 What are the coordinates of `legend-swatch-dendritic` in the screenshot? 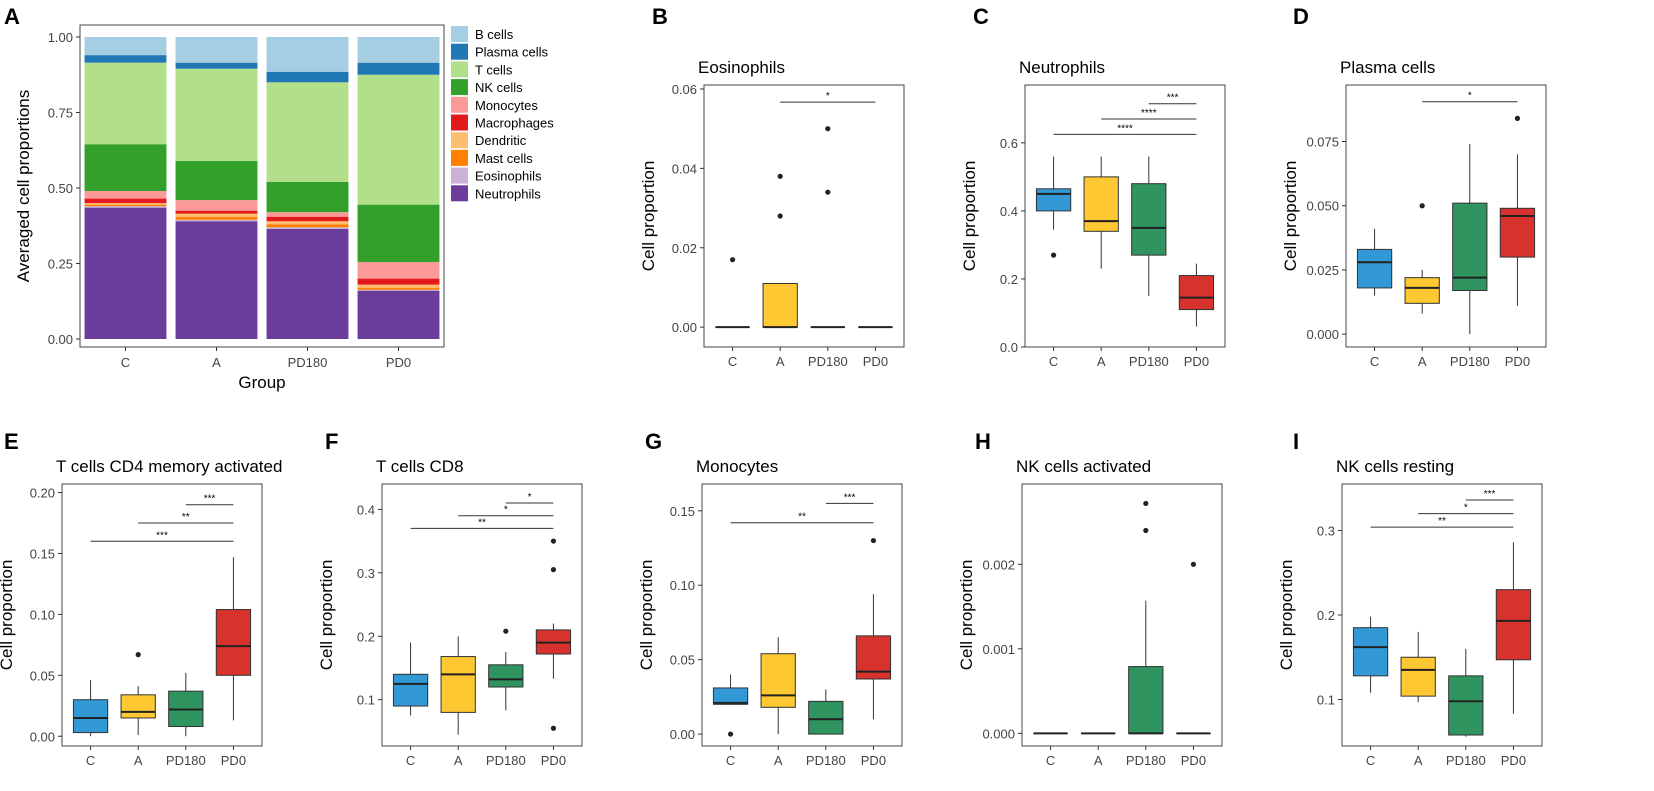 It's located at (459, 140).